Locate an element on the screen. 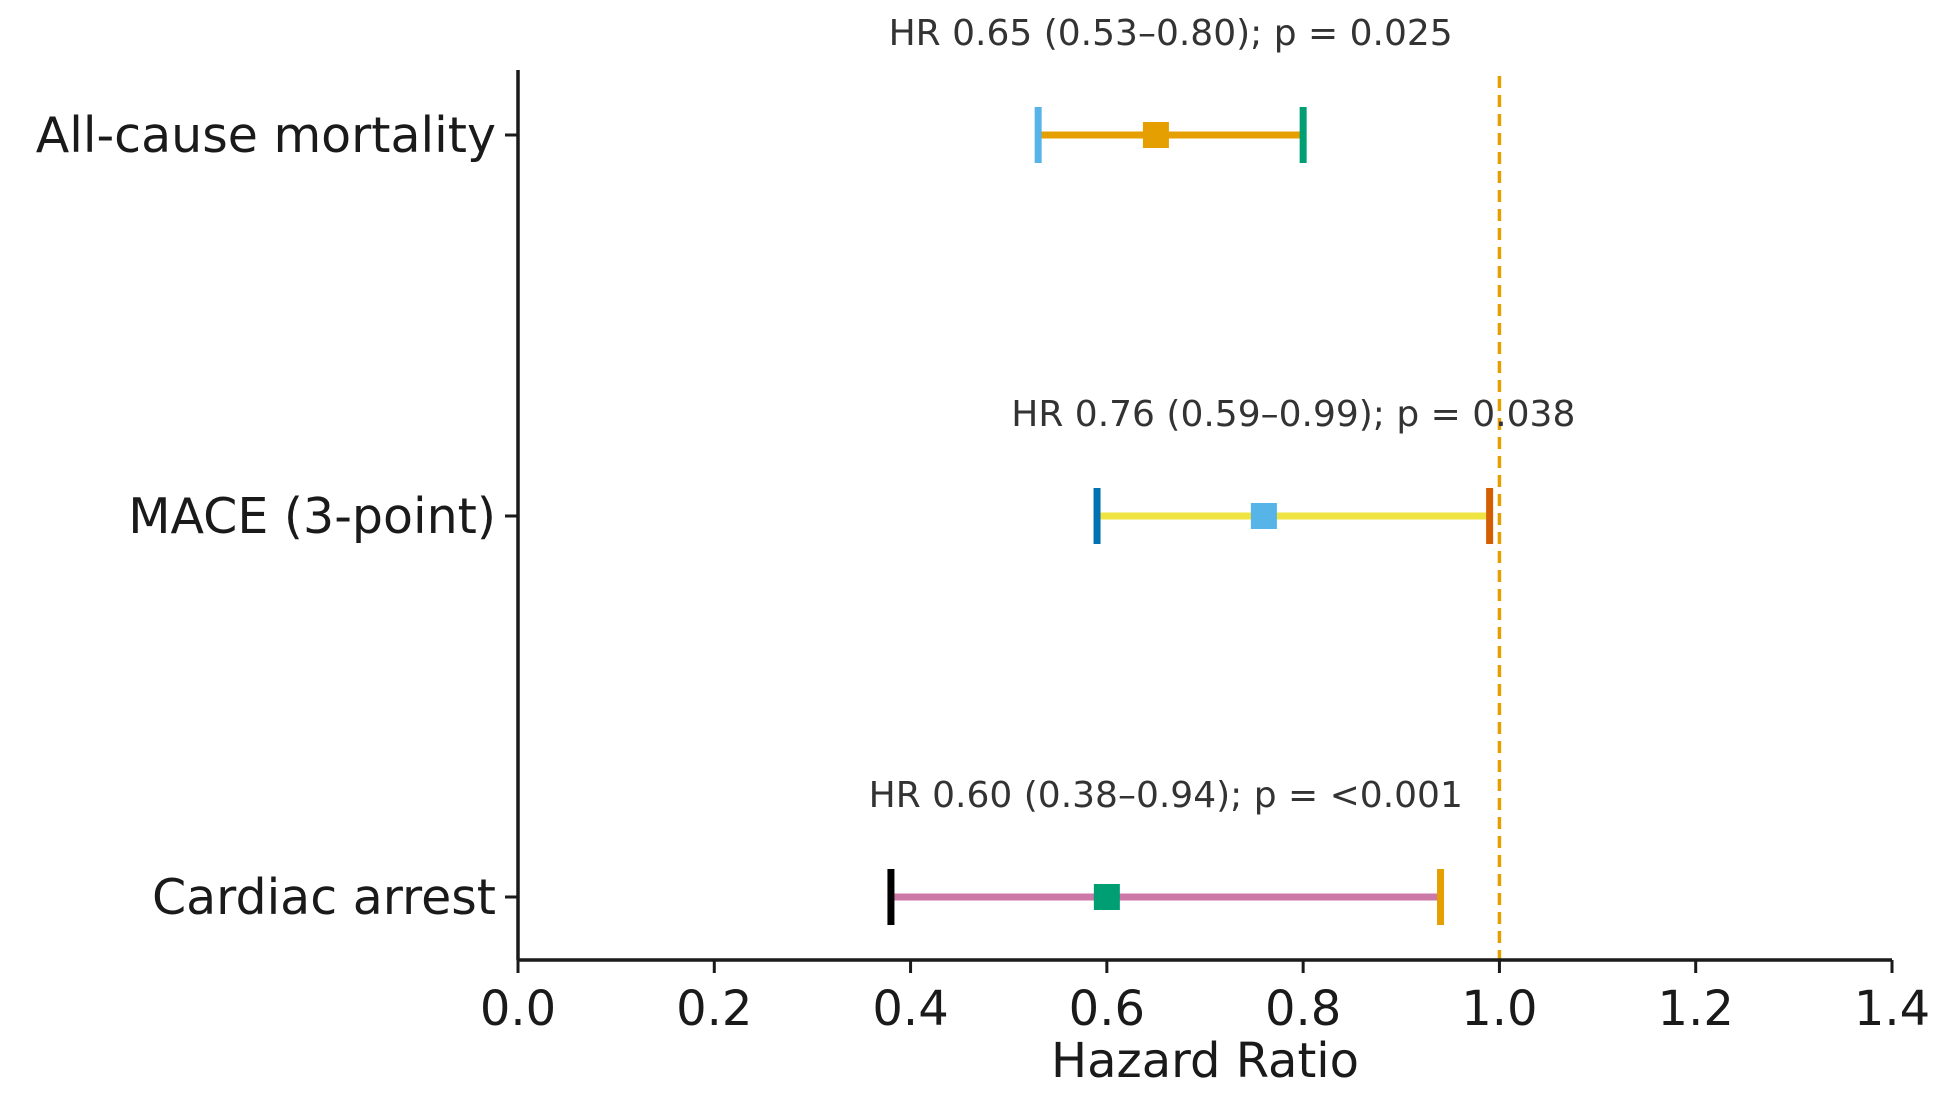  estimate-annotation: HR 0.65 (0.53–0.80); p = 0.025 is located at coordinates (1171, 33).